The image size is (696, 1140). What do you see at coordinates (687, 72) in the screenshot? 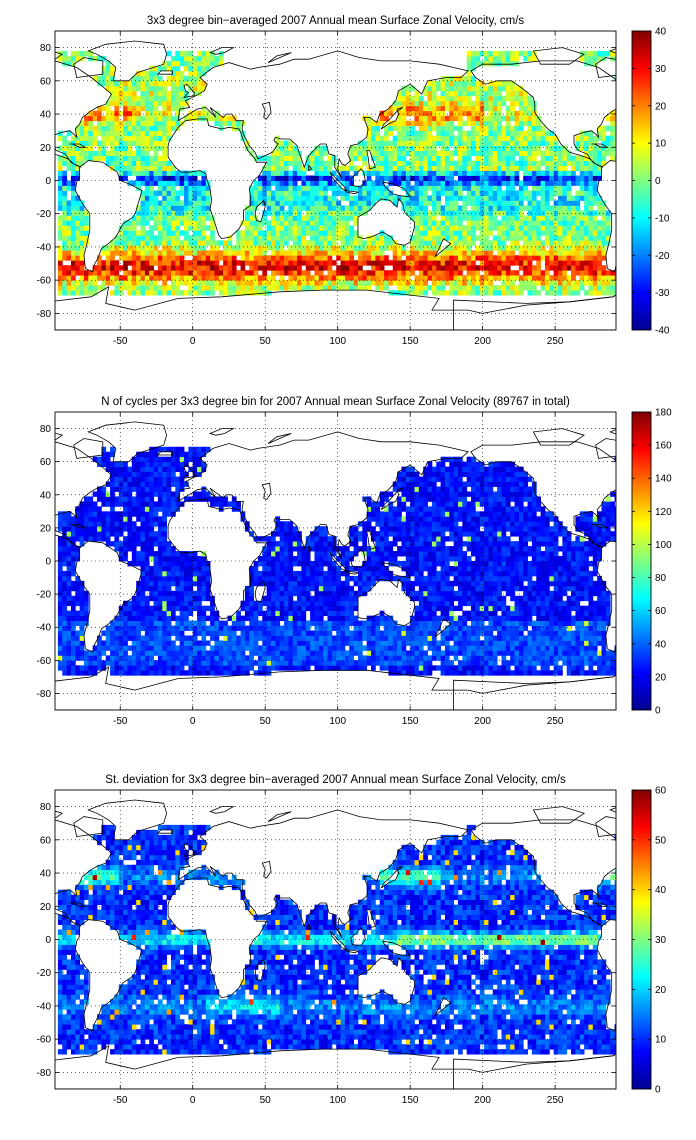
I see `coastline` at bounding box center [687, 72].